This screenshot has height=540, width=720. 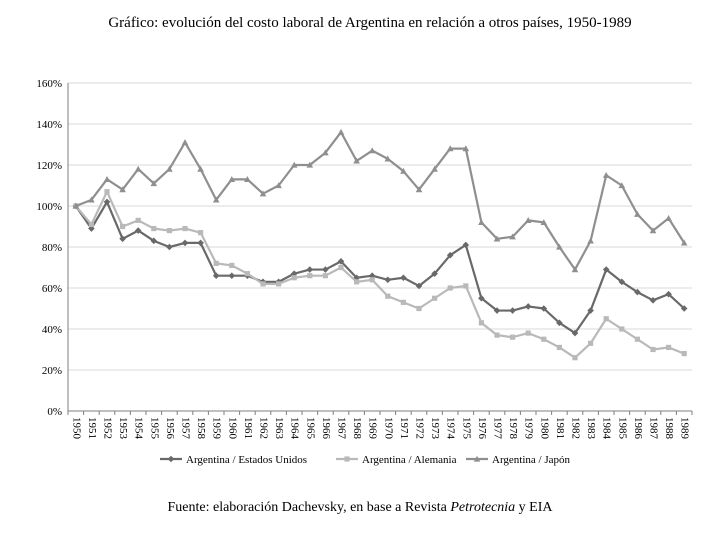 I want to click on x-tick-label: 1984, so click(x=607, y=428).